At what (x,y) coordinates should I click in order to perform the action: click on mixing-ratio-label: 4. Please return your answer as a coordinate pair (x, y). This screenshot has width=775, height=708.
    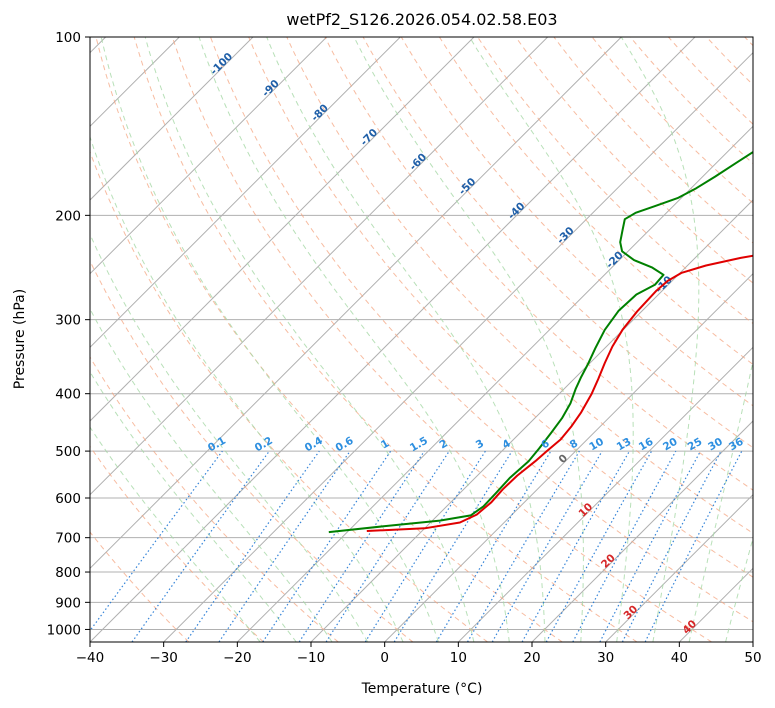
    Looking at the image, I should click on (506, 444).